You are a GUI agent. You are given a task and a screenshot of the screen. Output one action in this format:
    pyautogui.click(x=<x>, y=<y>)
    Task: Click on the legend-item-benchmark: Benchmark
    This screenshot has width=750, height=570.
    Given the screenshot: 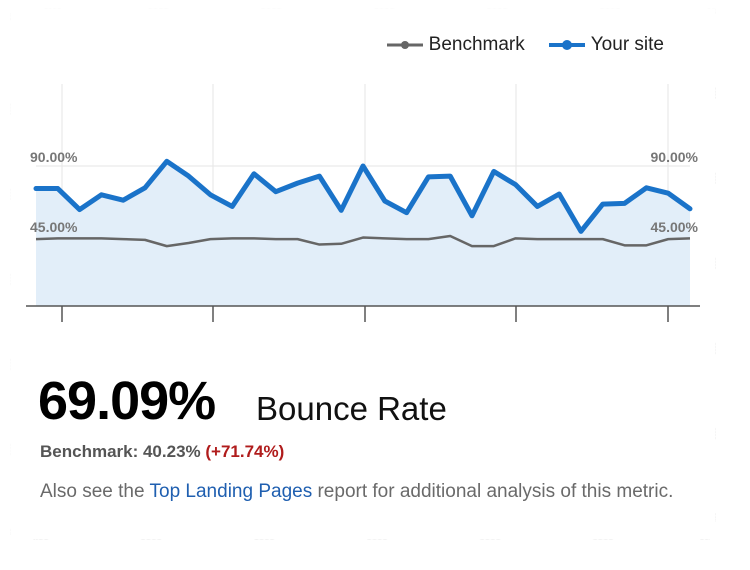 What is the action you would take?
    pyautogui.click(x=455, y=45)
    